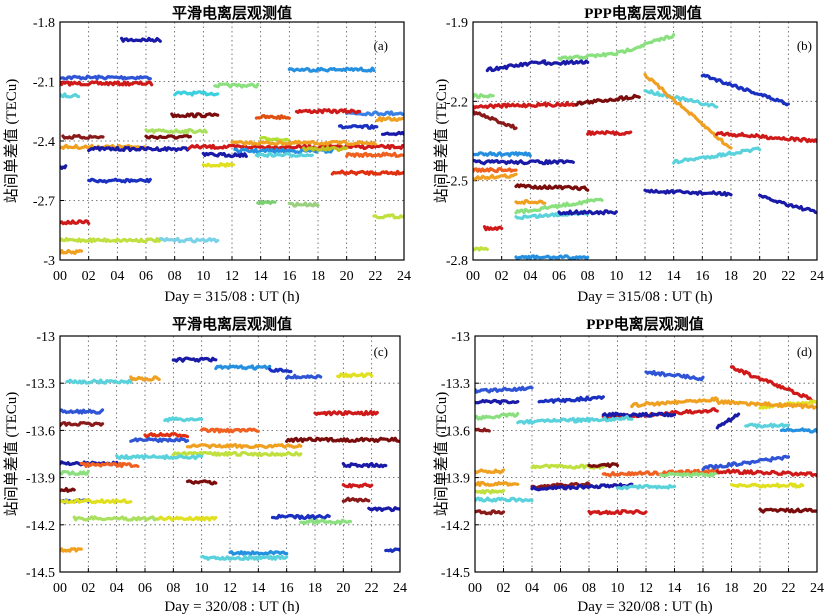 This screenshot has height=615, width=827. What do you see at coordinates (232, 324) in the screenshot?
I see `panel-c-title: 平滑电离层观测值` at bounding box center [232, 324].